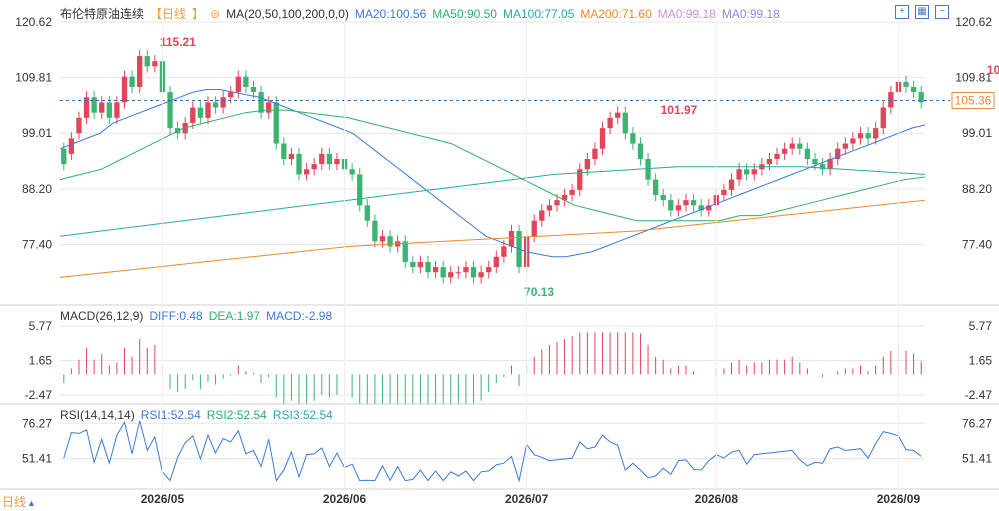  Describe the element at coordinates (973, 78) in the screenshot. I see `y-tick-label-right: 109.81` at that location.